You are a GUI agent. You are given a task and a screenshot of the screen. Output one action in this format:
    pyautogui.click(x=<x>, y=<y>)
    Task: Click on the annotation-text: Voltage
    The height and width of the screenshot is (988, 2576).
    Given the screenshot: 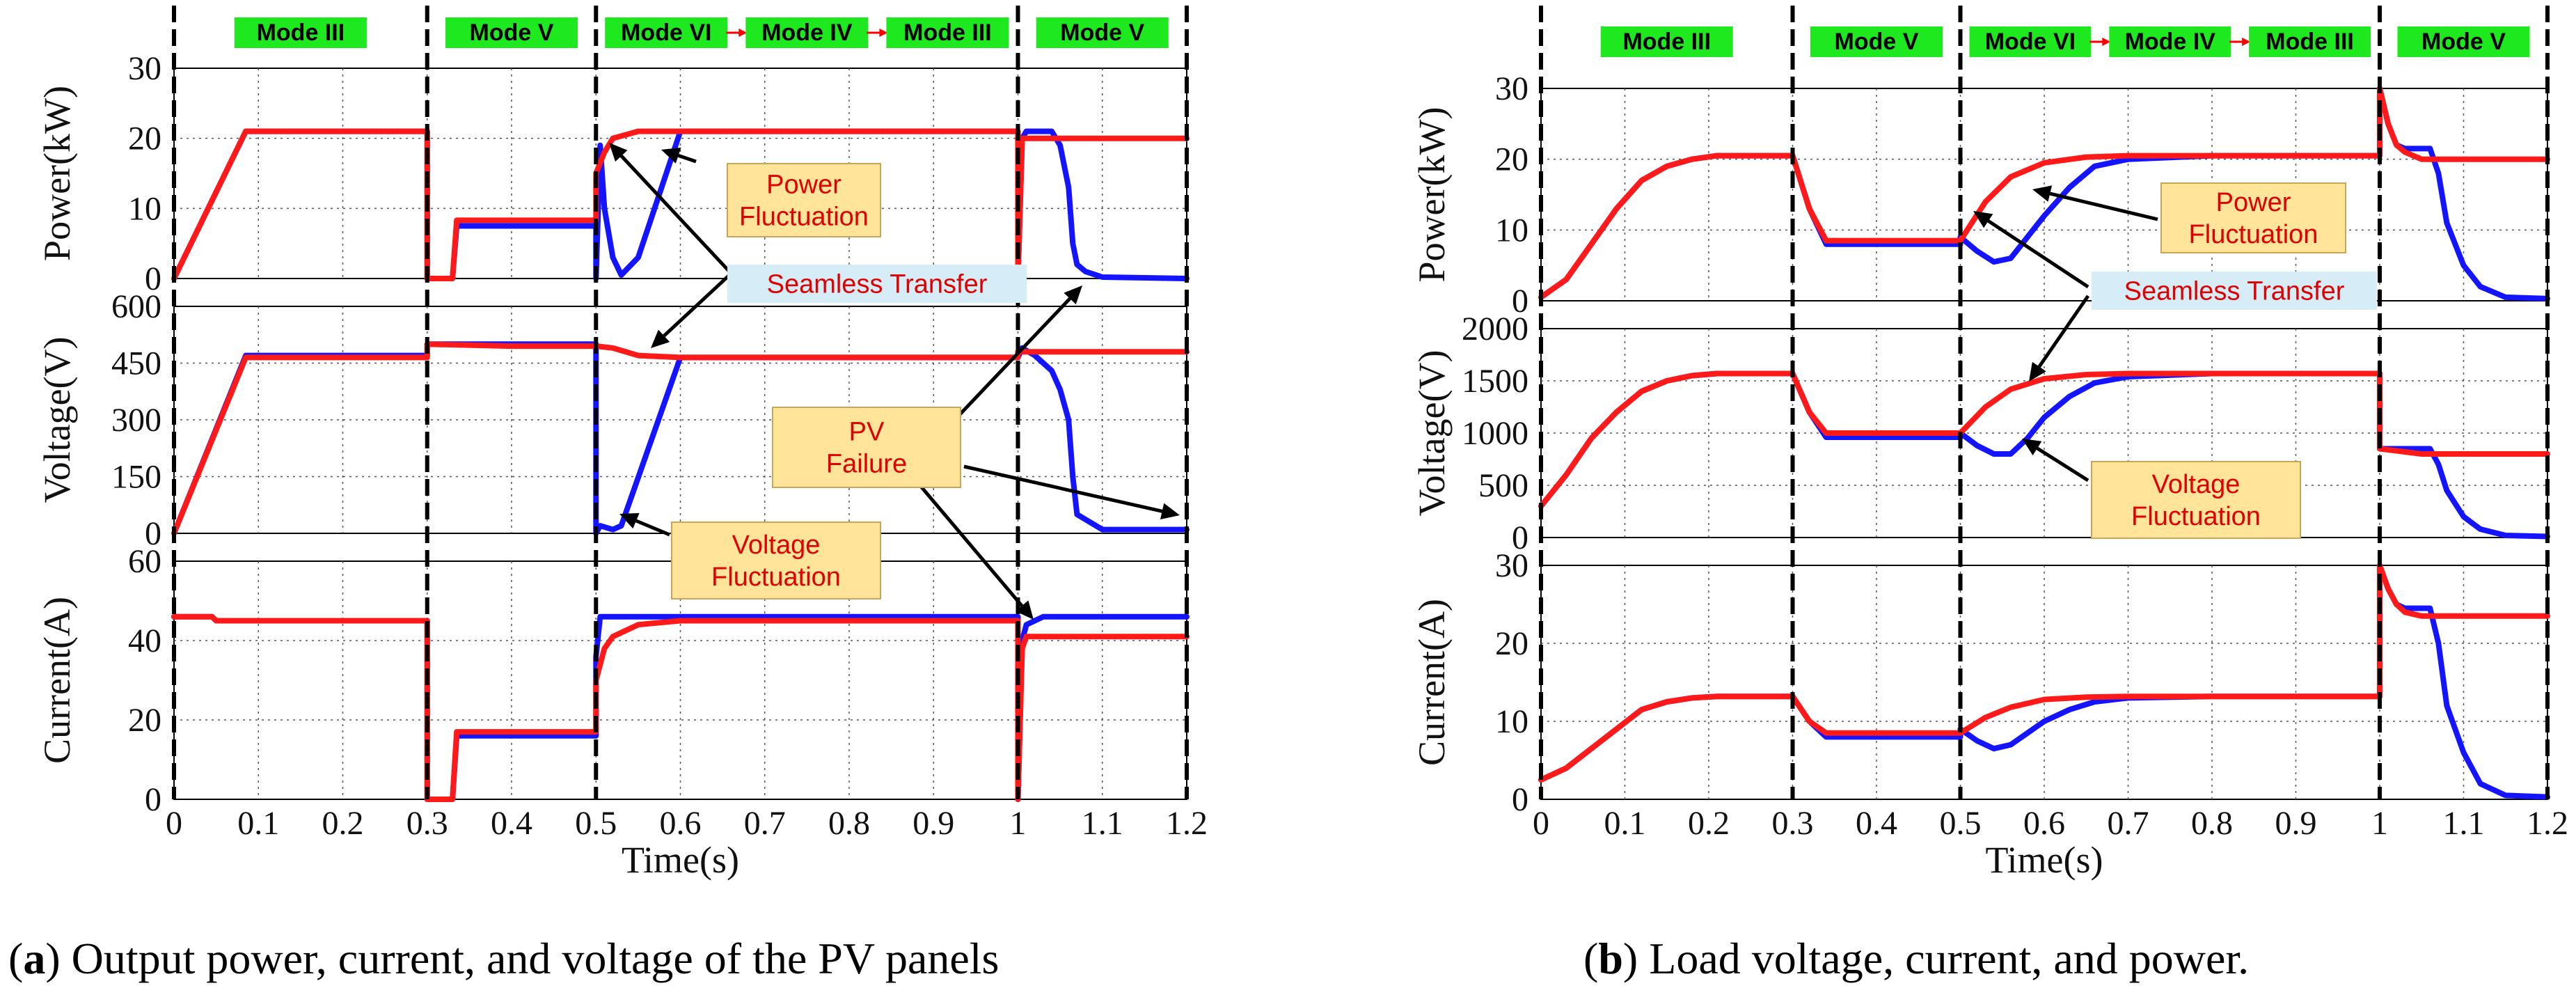 What is the action you would take?
    pyautogui.click(x=2196, y=484)
    